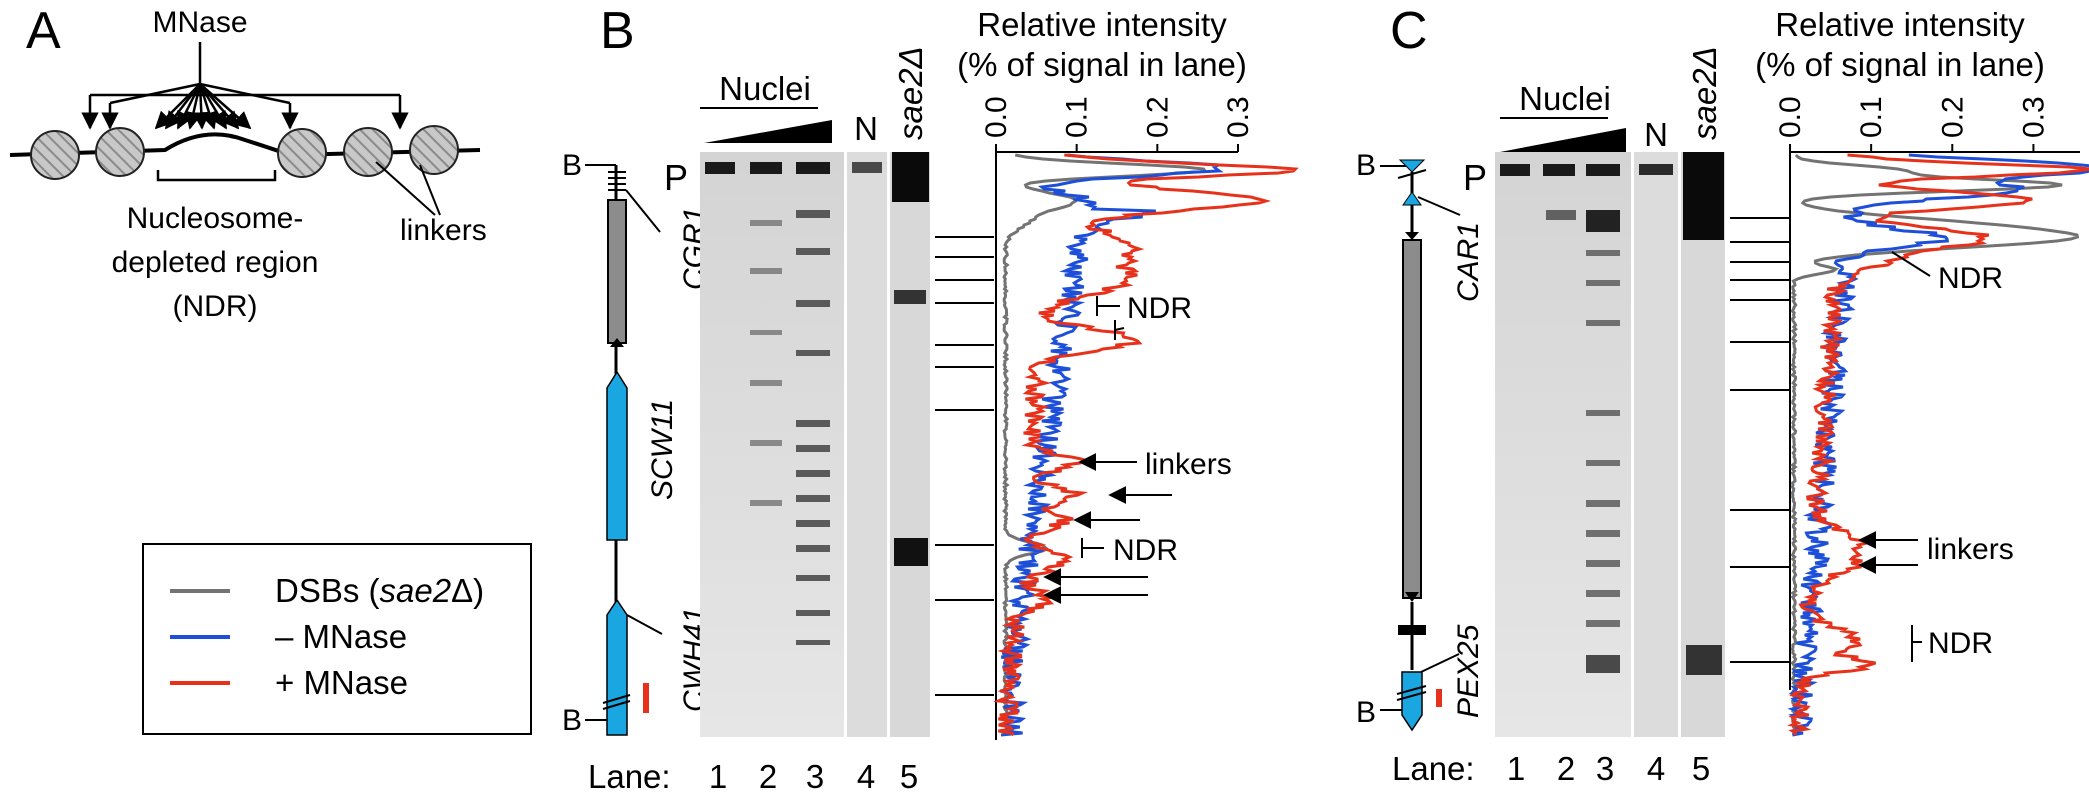 The image size is (2089, 800). Describe the element at coordinates (909, 776) in the screenshot. I see `lane-b-5: 5` at that location.